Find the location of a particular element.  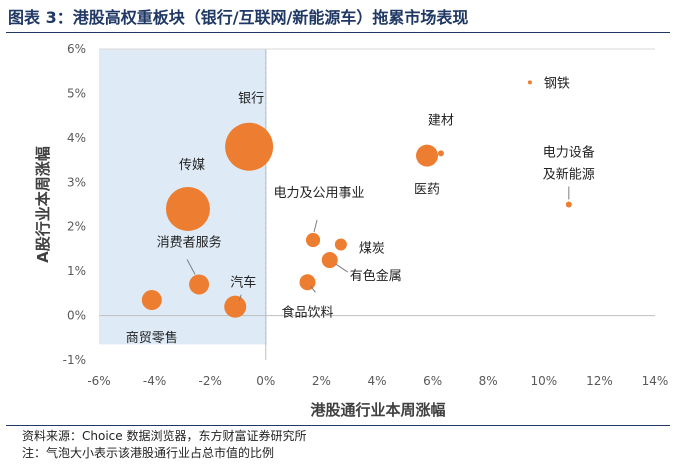

y-tick-label: 3% is located at coordinates (76, 182).